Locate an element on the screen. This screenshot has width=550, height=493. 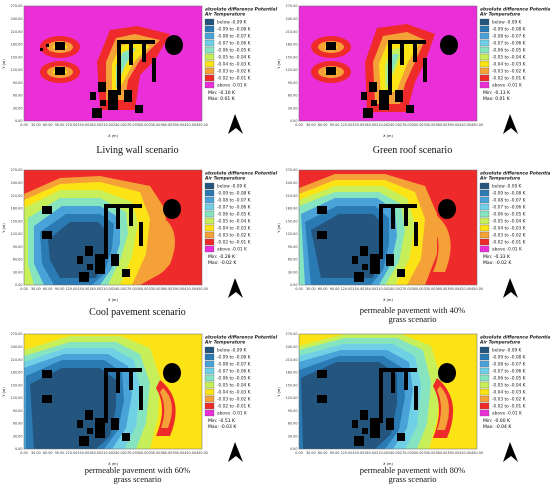
x-tick-label: 90.00 is located at coordinates (335, 453).